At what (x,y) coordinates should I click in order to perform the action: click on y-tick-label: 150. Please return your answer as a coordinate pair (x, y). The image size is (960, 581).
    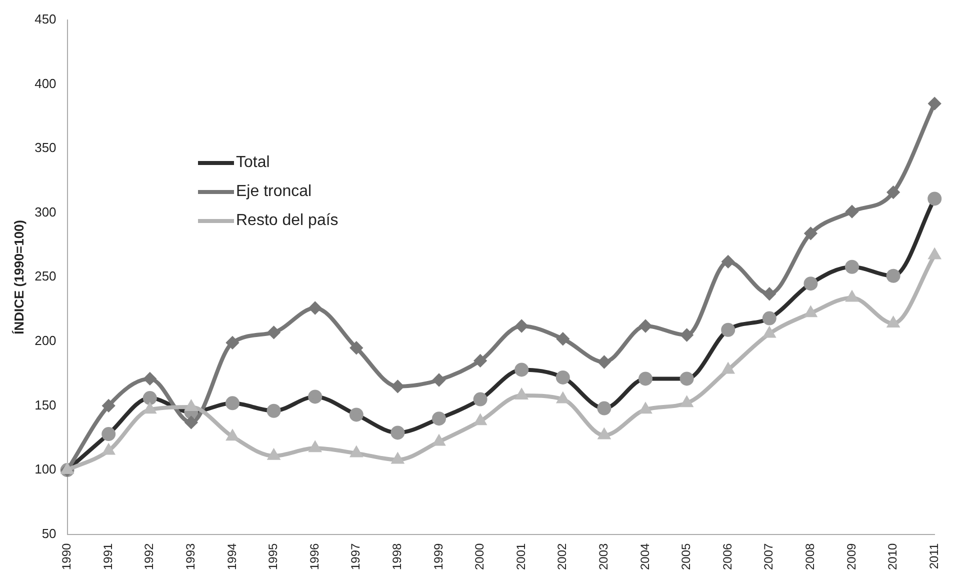
    Looking at the image, I should click on (45, 404).